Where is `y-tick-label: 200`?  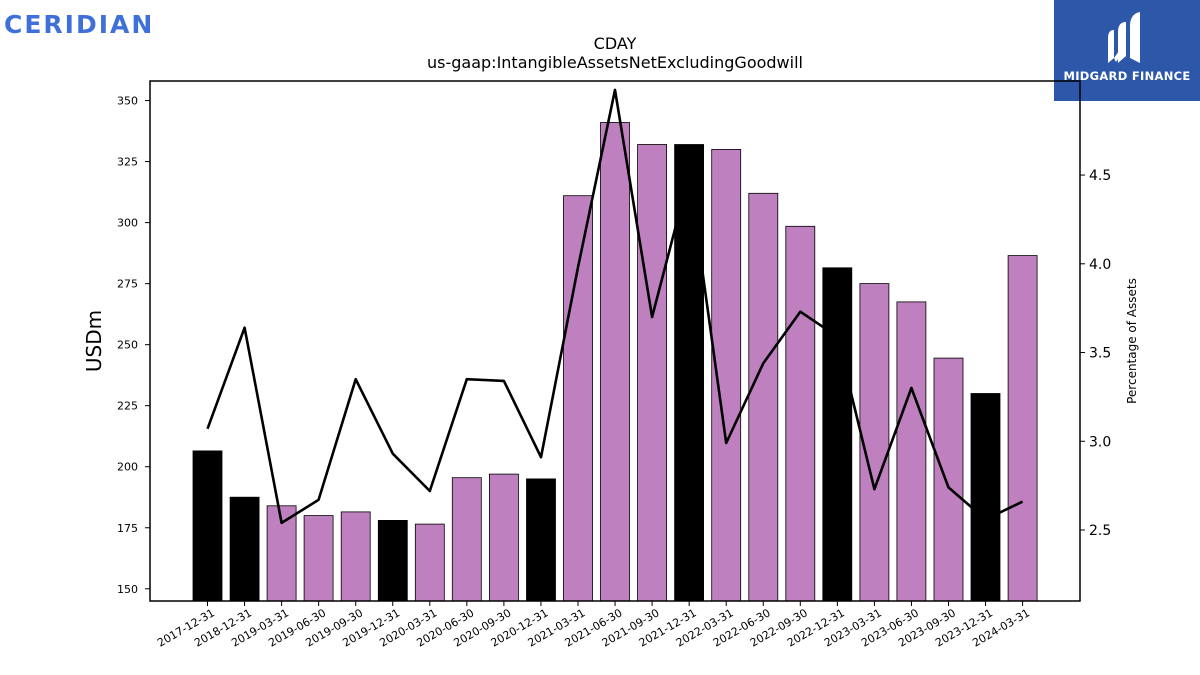
y-tick-label: 200 is located at coordinates (127, 467).